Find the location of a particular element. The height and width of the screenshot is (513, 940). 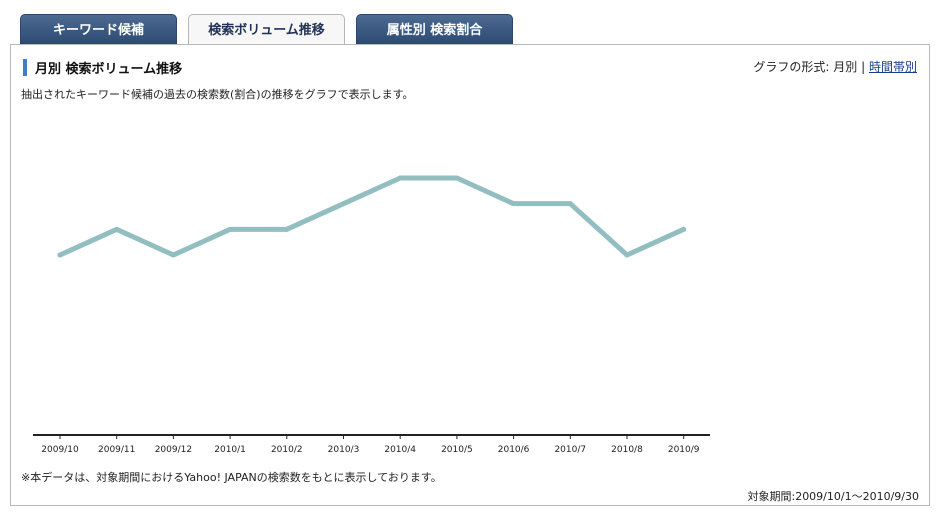

section-description: 抽出されたキーワード候補の過去の検索数(割合)の推移をグラフで表示します。 is located at coordinates (217, 94).